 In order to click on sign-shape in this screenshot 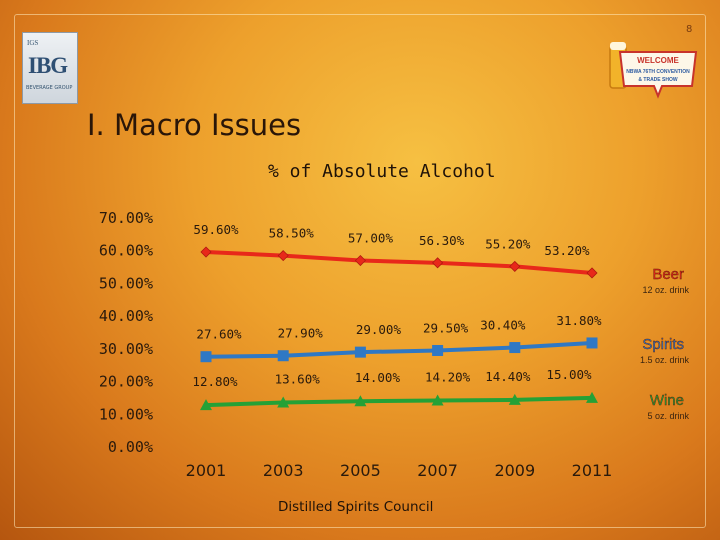, I will do `click(658, 75)`.